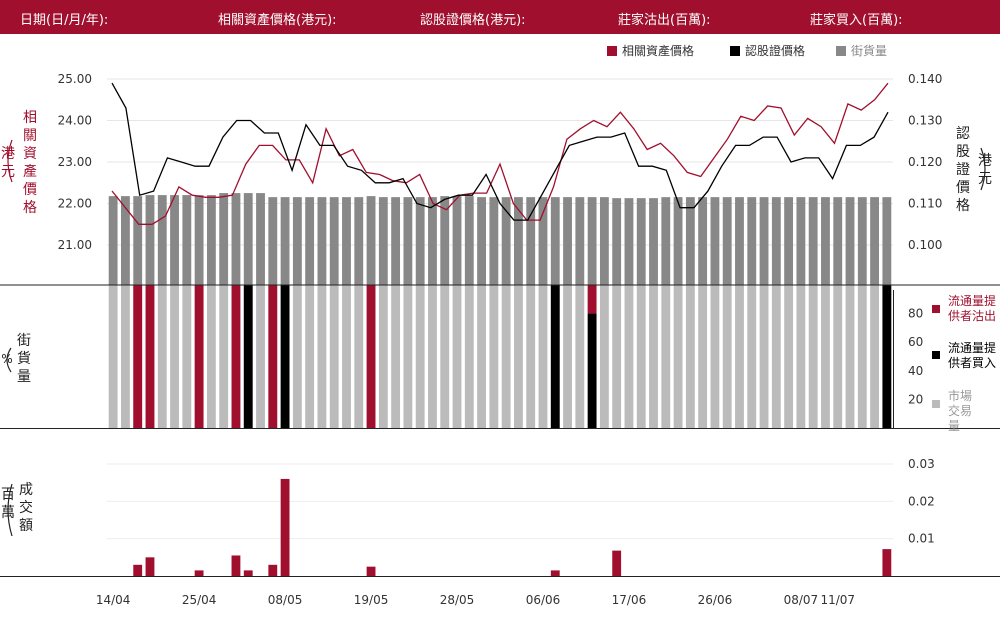  Describe the element at coordinates (963, 170) in the screenshot. I see `right-top-axis-title: 認股證價格` at that location.